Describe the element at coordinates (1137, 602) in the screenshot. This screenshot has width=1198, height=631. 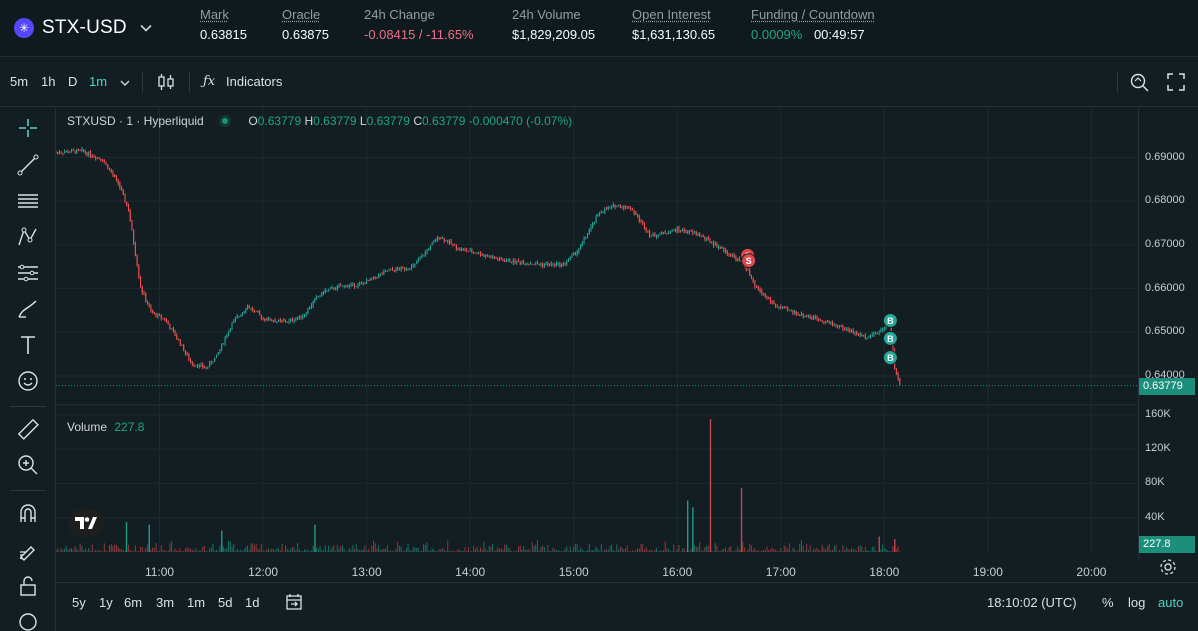
I see `log-scale-toggle: log` at that location.